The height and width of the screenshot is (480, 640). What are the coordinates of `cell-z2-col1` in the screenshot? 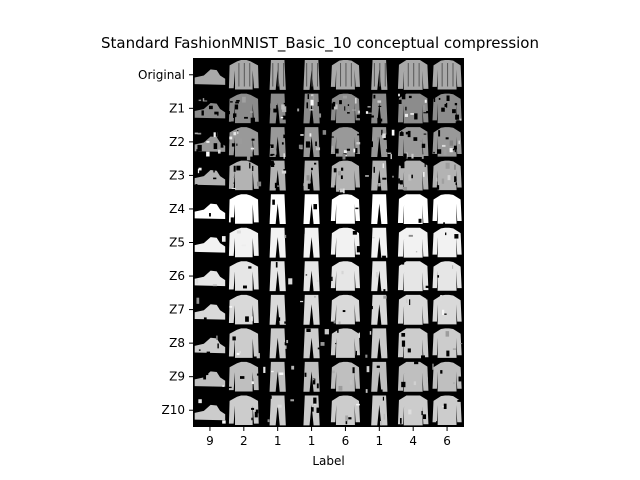 It's located at (210, 144).